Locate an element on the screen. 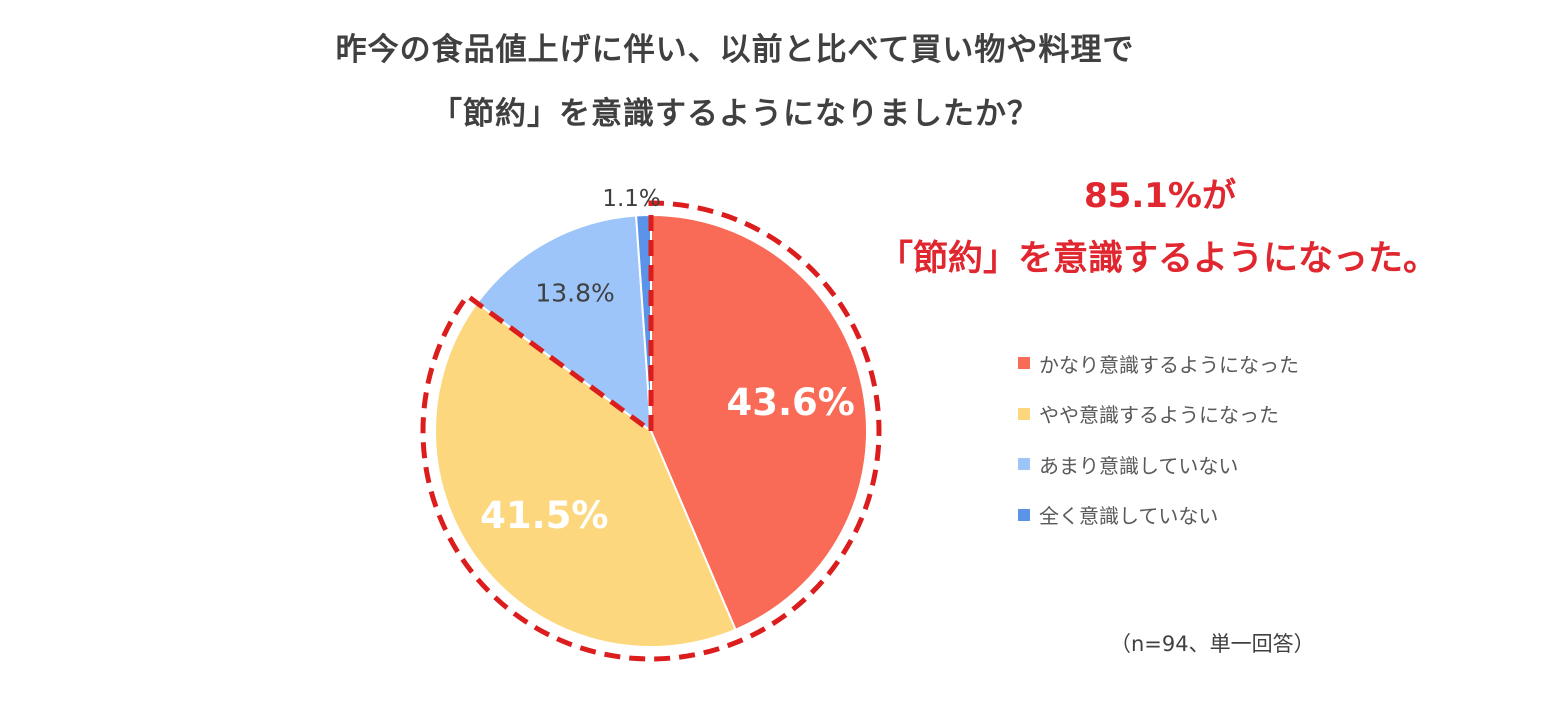 The width and height of the screenshot is (1544, 706). data-label-3: 13.8% is located at coordinates (574, 292).